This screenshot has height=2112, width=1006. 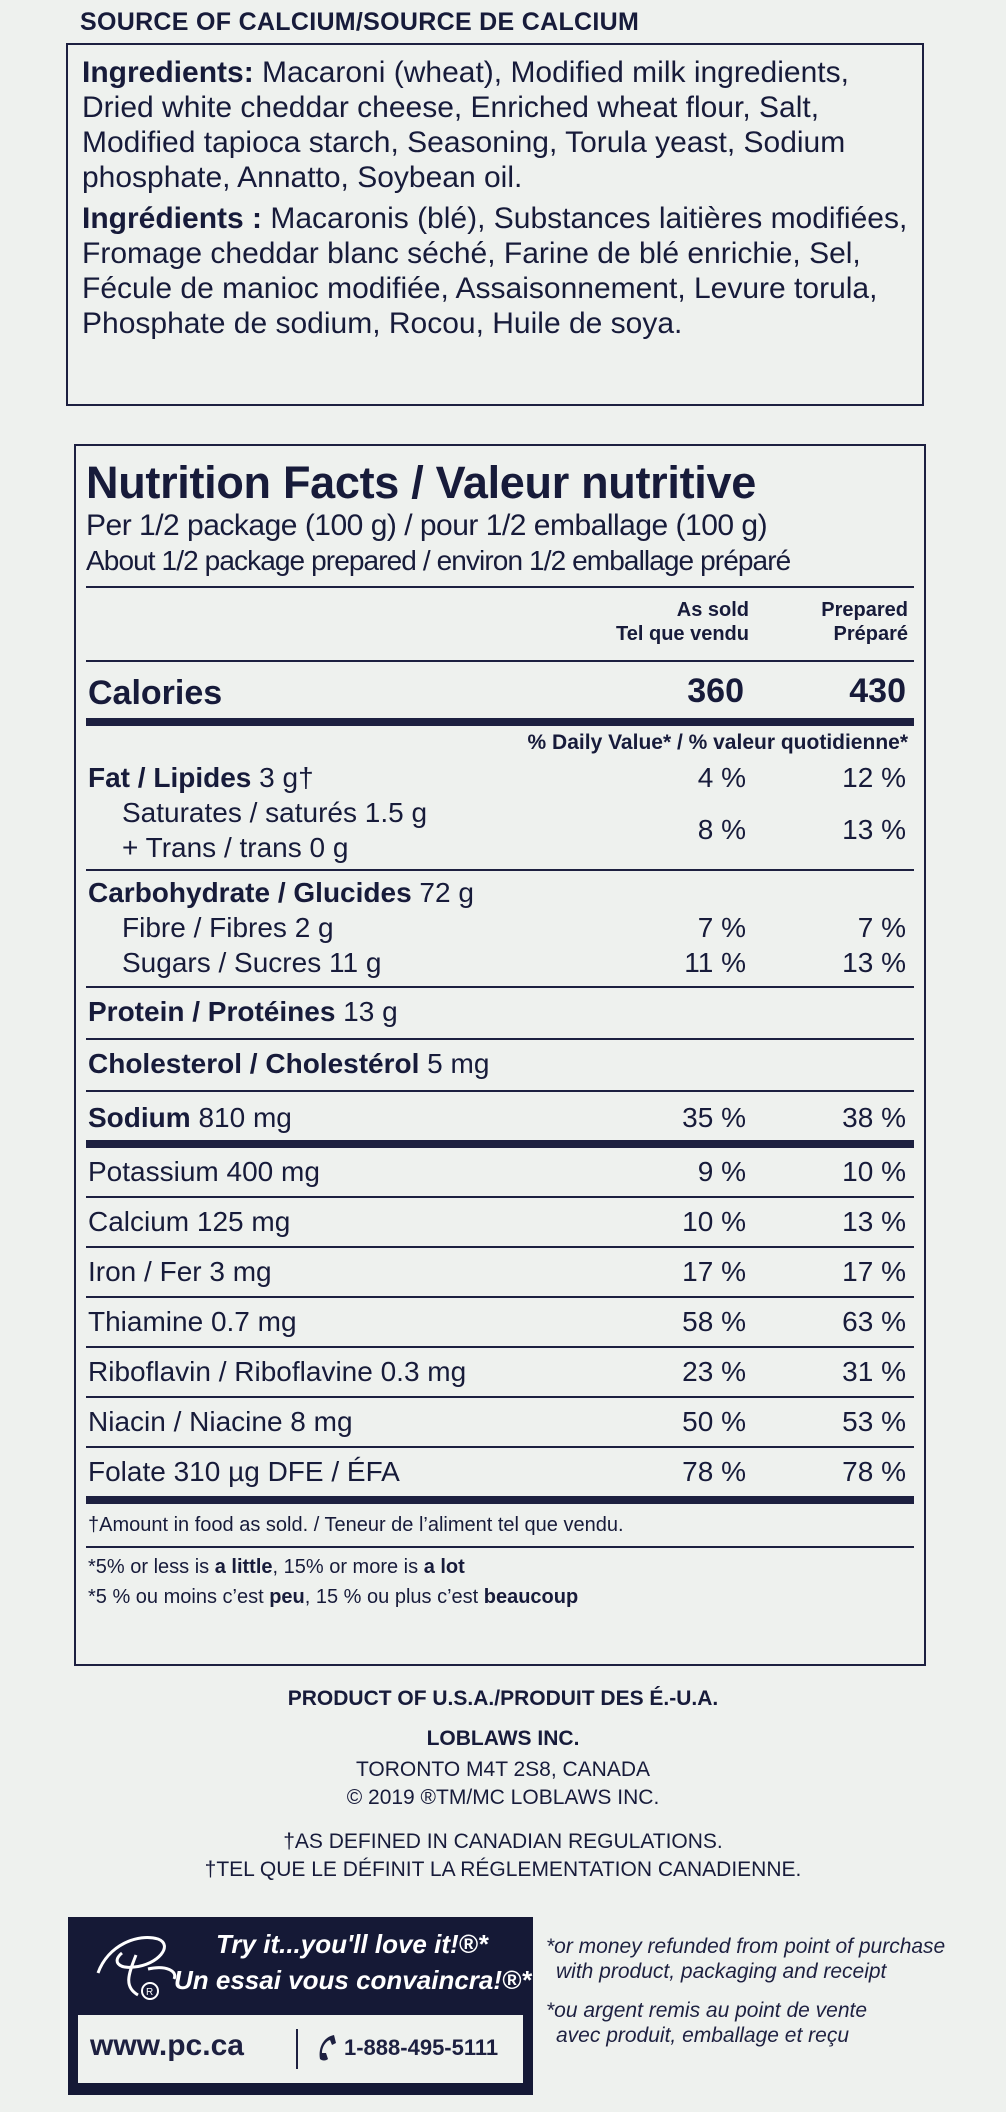 What do you see at coordinates (500, 1120) in the screenshot?
I see `sodium-row: Sodium 810 mg 35 % 38 %` at bounding box center [500, 1120].